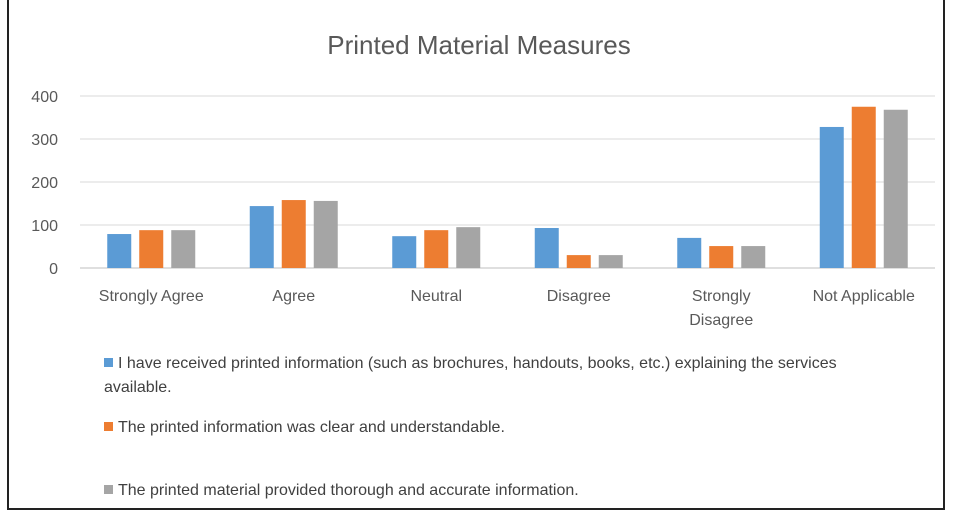 The image size is (958, 519). I want to click on chart-title: Printed Material Measures, so click(479, 45).